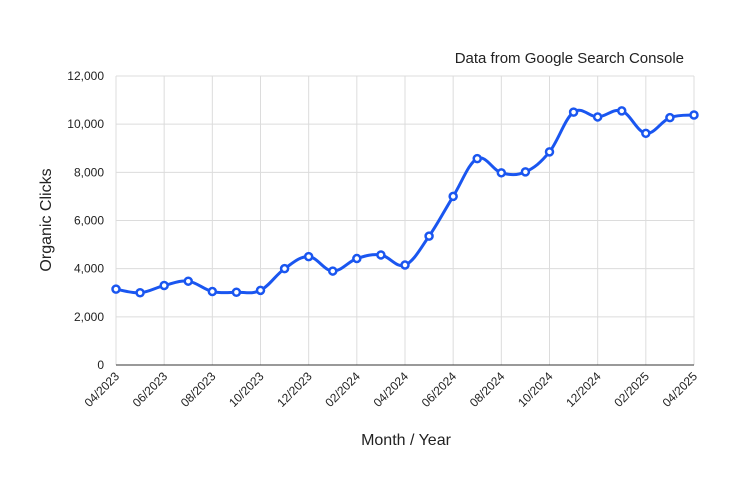 The height and width of the screenshot is (488, 733). I want to click on x-tick-label: 04/2024, so click(391, 389).